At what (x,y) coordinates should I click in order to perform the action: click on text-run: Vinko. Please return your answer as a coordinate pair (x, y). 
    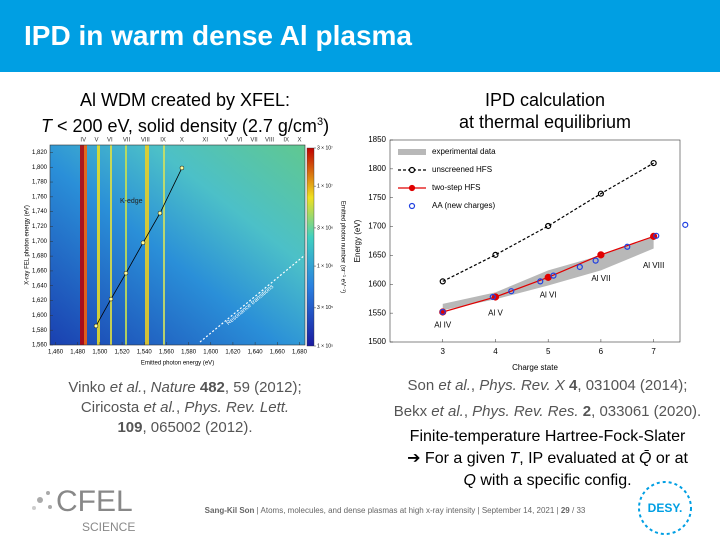
    Looking at the image, I should click on (87, 387).